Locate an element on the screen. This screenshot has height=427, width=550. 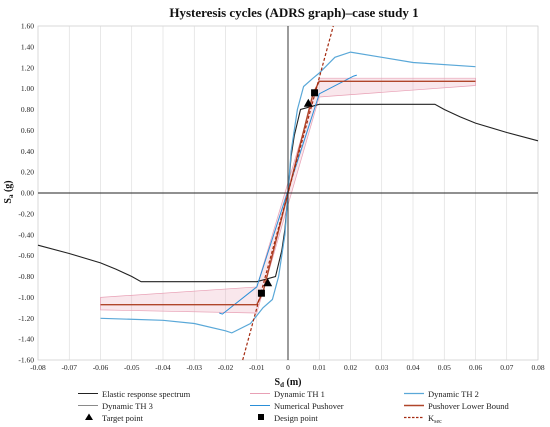
legend-swatch-design-point is located at coordinates (261, 417).